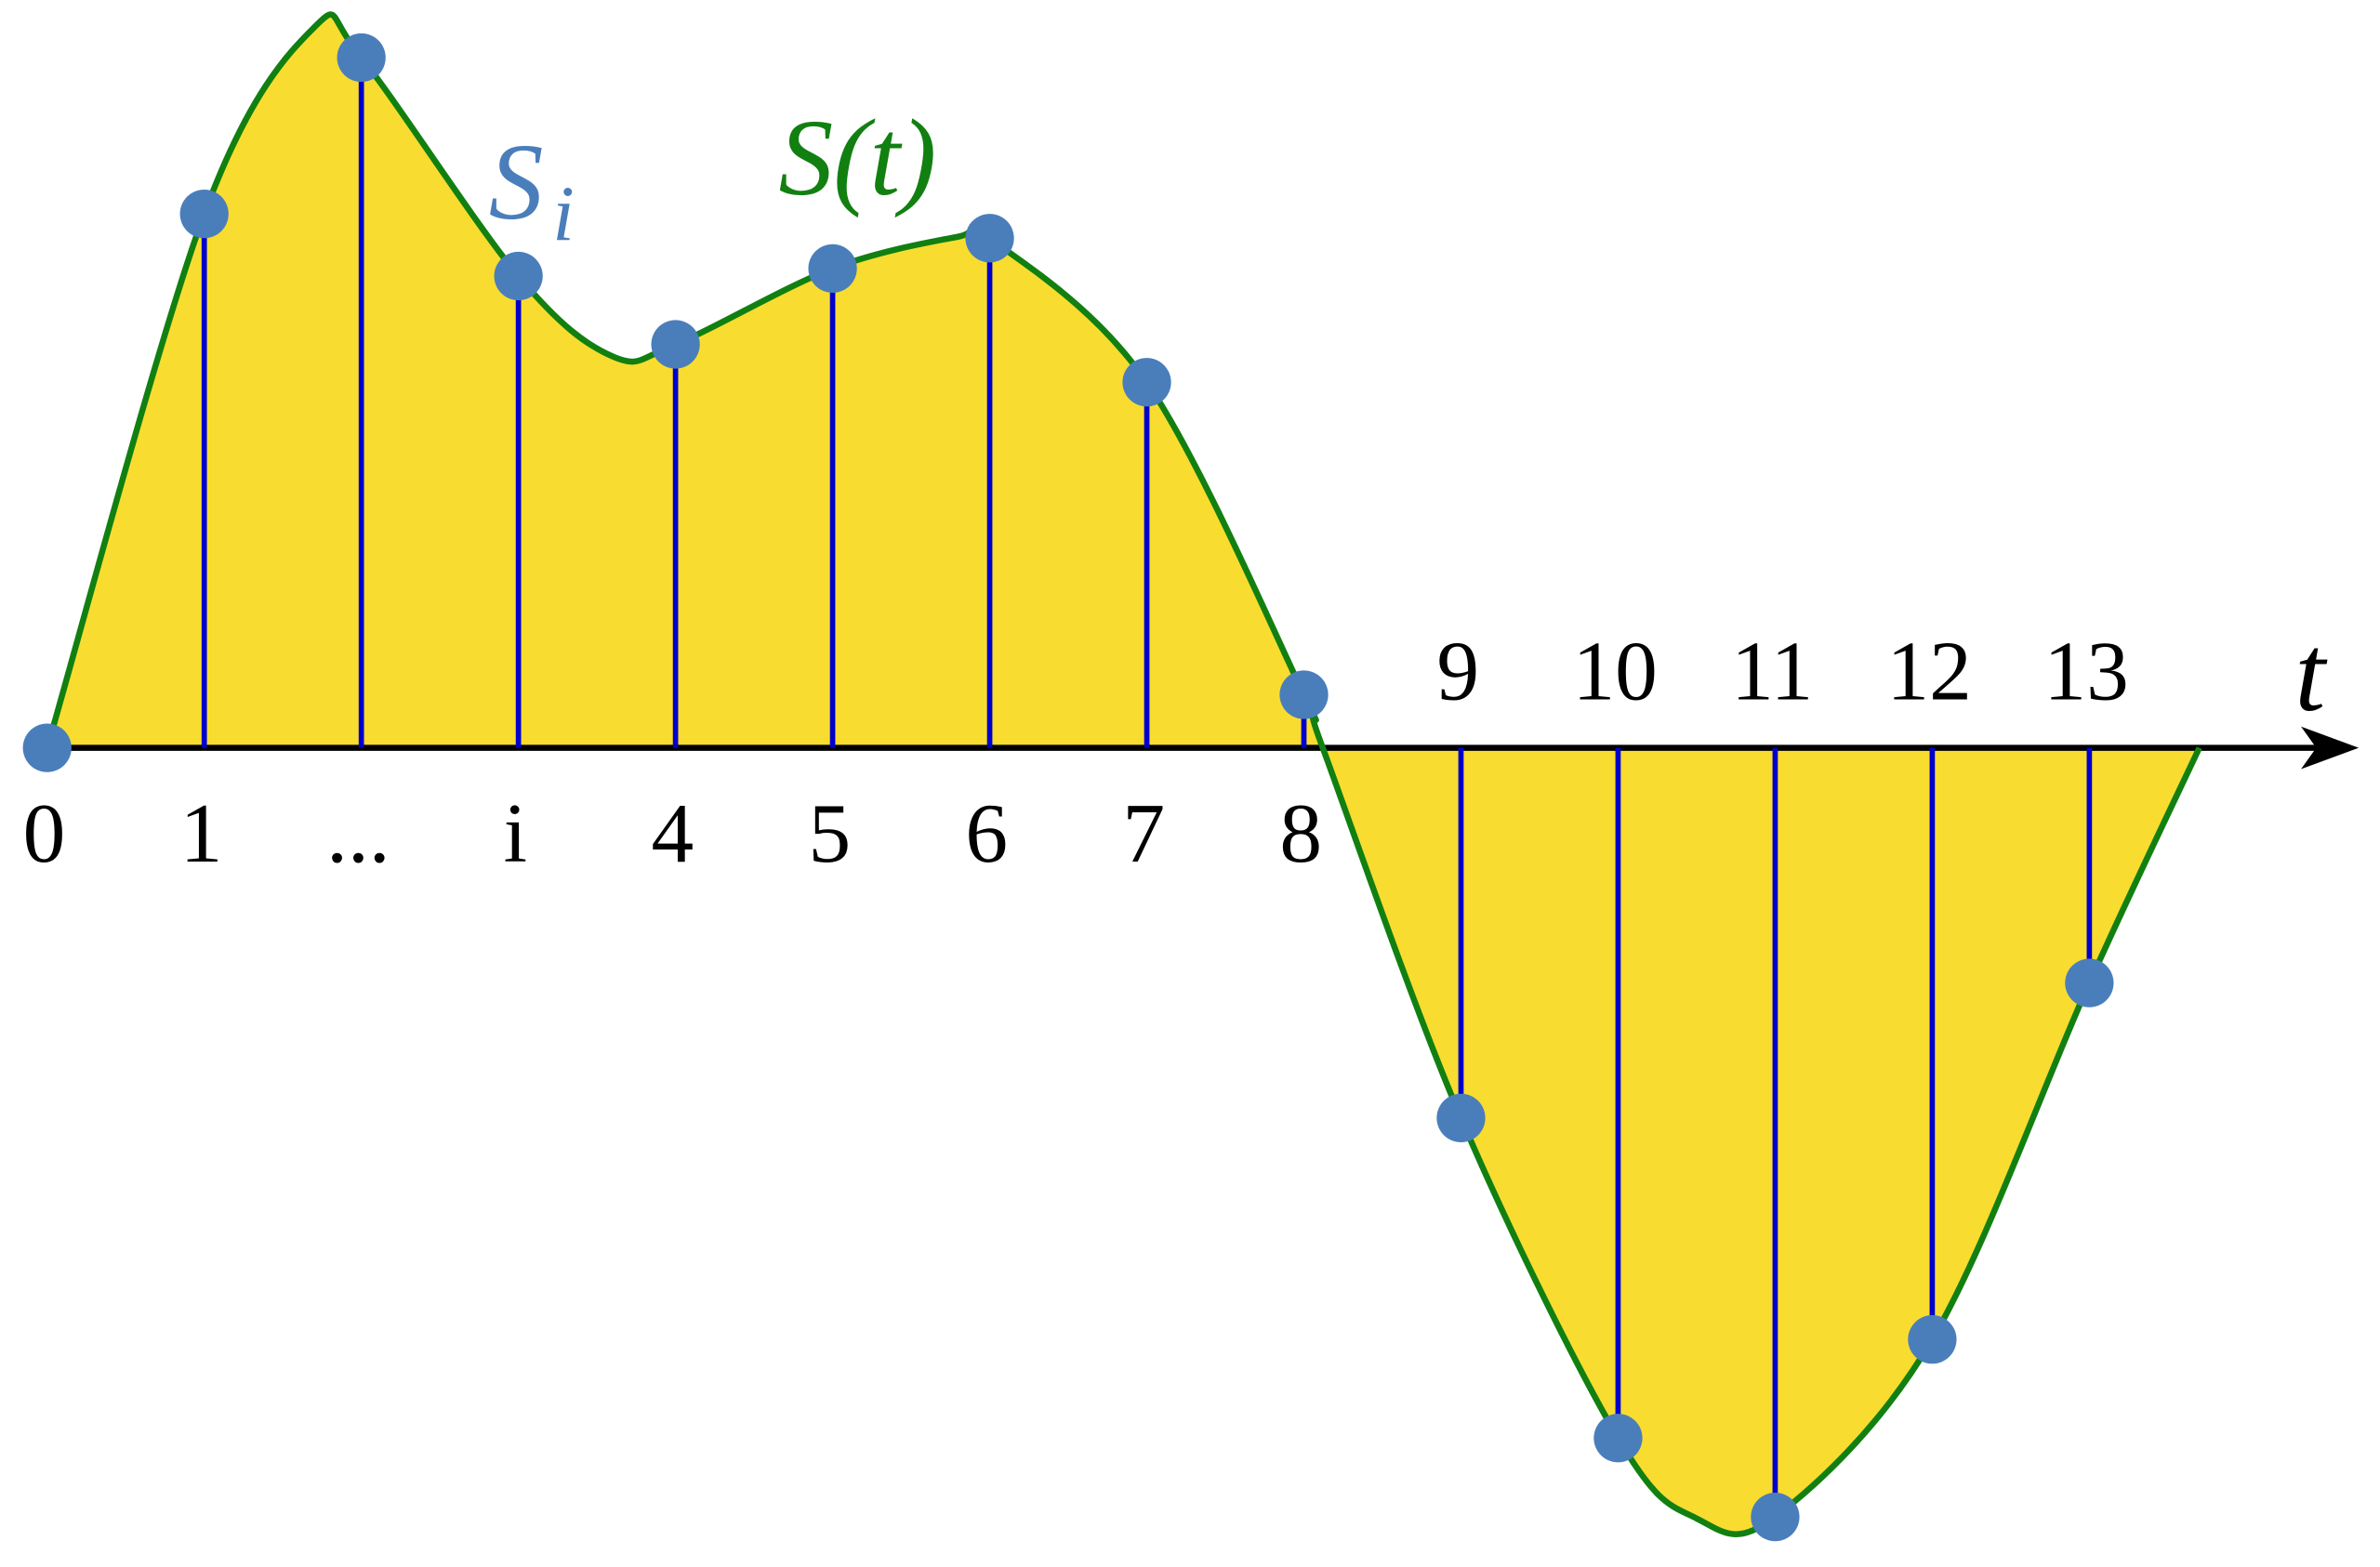 The width and height of the screenshot is (2380, 1567). Describe the element at coordinates (515, 833) in the screenshot. I see `x-tick-label: i` at that location.